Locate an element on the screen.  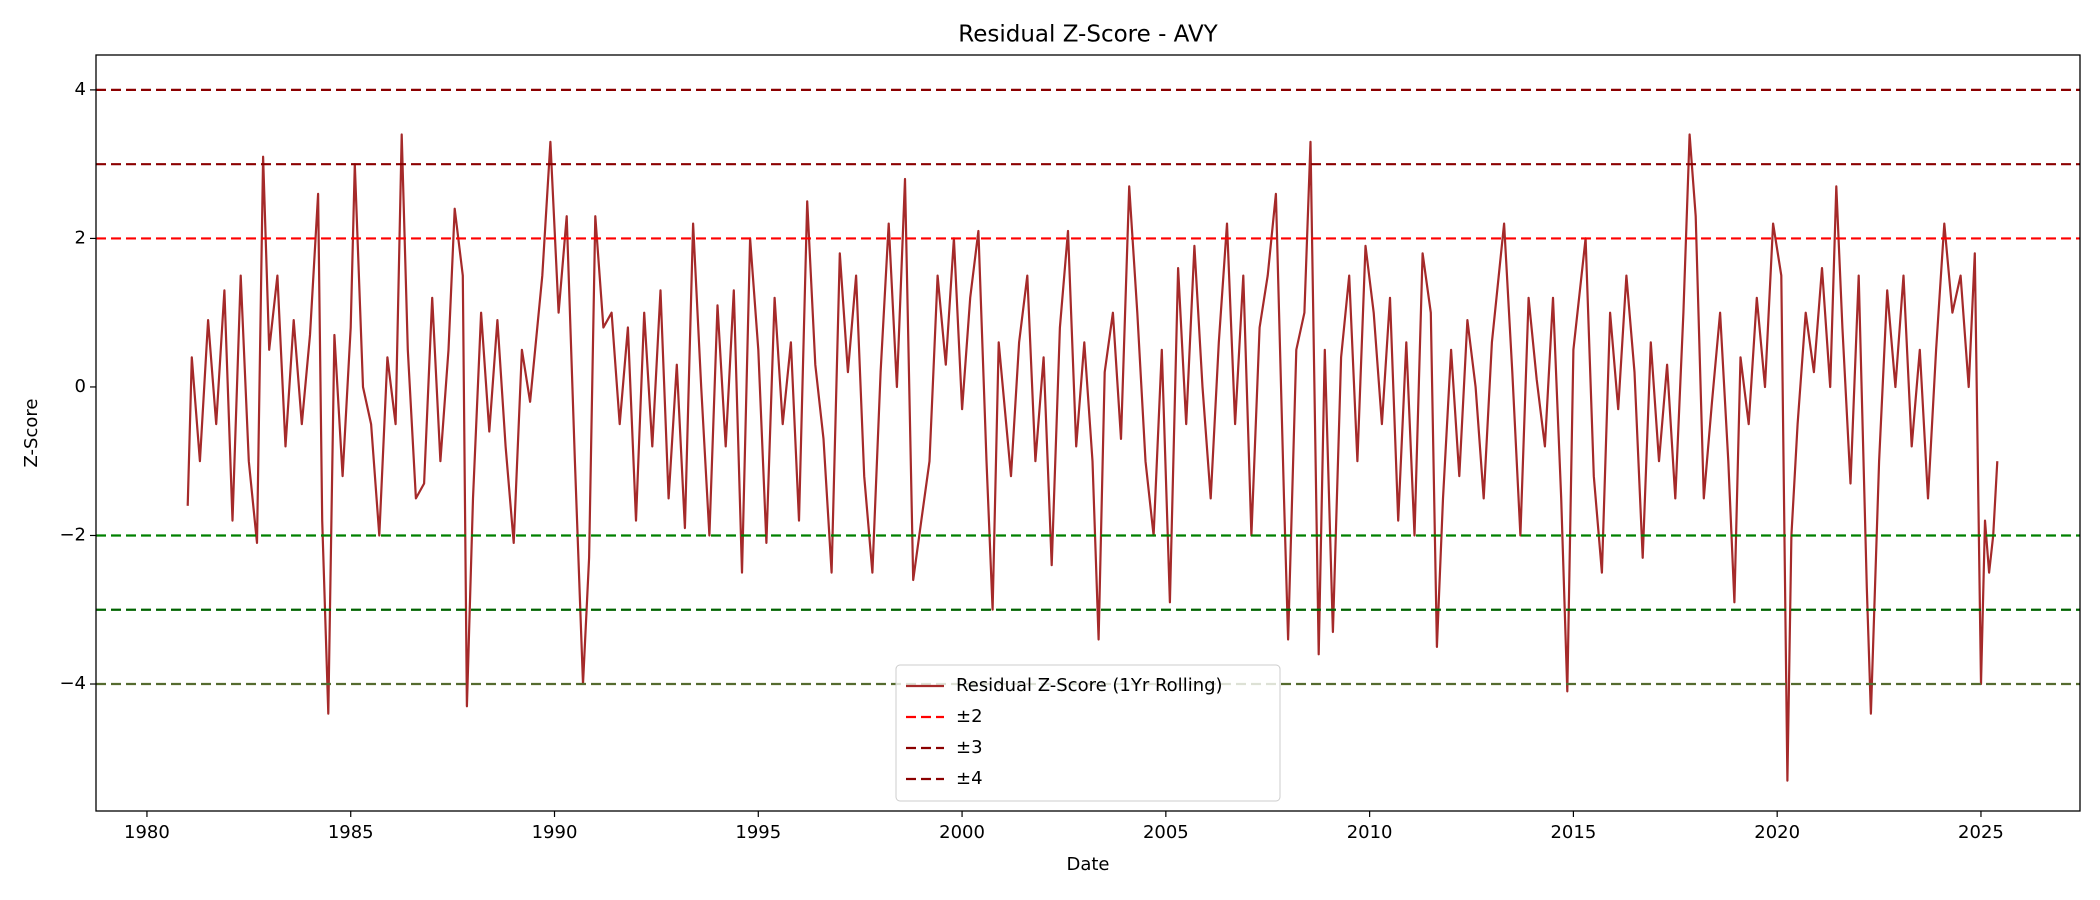
chart-title: Residual Z-Score - AVY is located at coordinates (1088, 35).